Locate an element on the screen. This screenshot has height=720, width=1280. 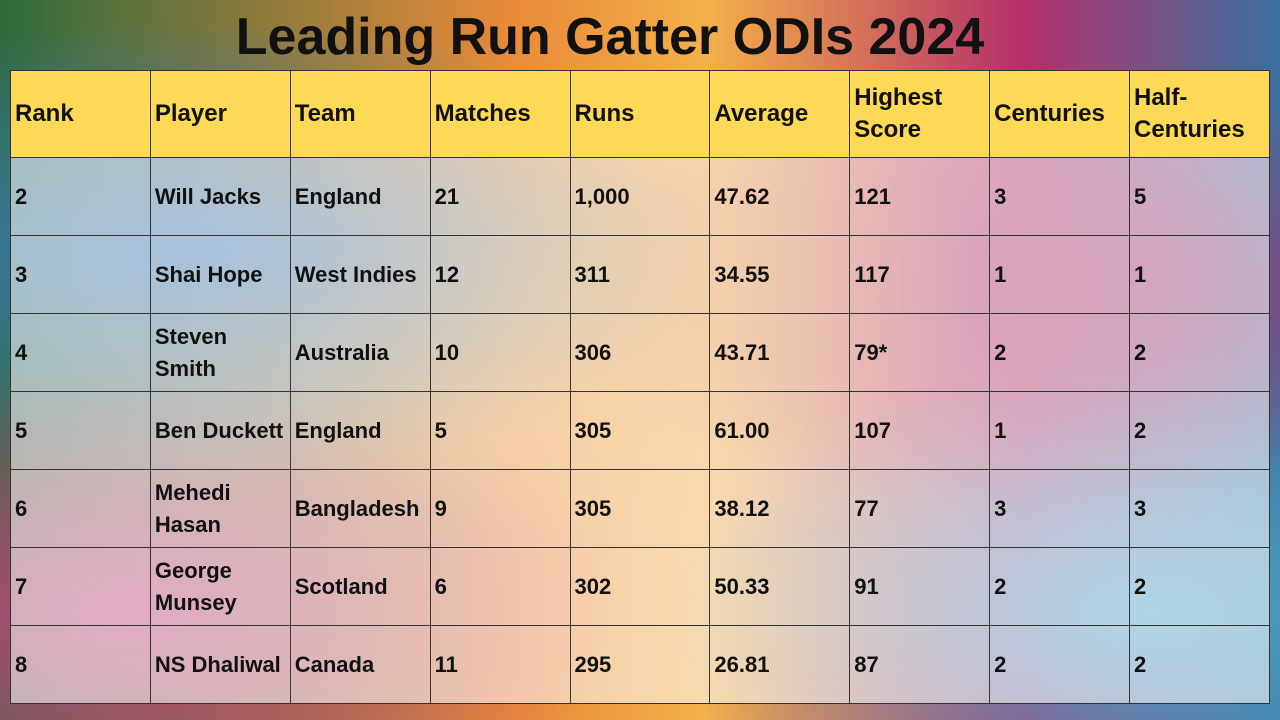
table-cell: 121 is located at coordinates (920, 196).